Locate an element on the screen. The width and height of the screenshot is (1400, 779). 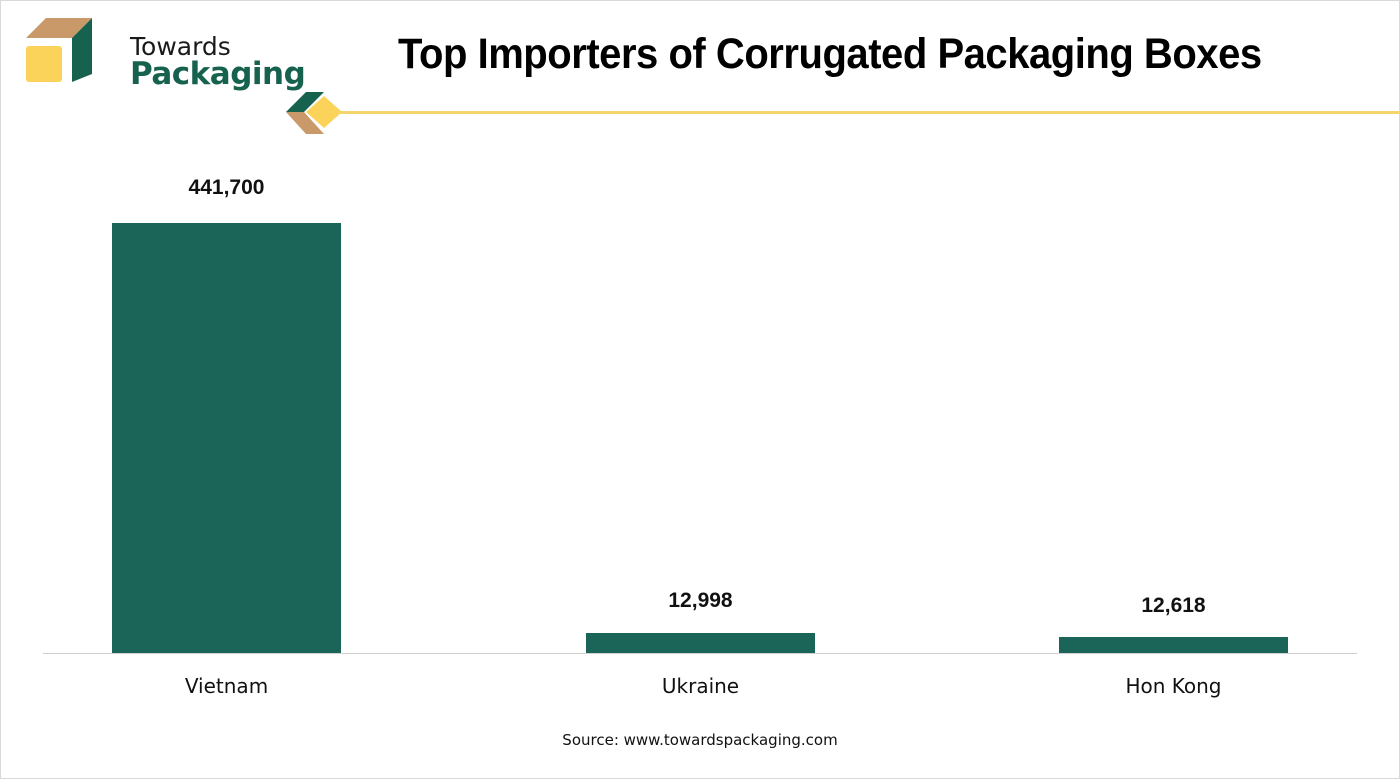
brand-name-line2: Packaging is located at coordinates (218, 74).